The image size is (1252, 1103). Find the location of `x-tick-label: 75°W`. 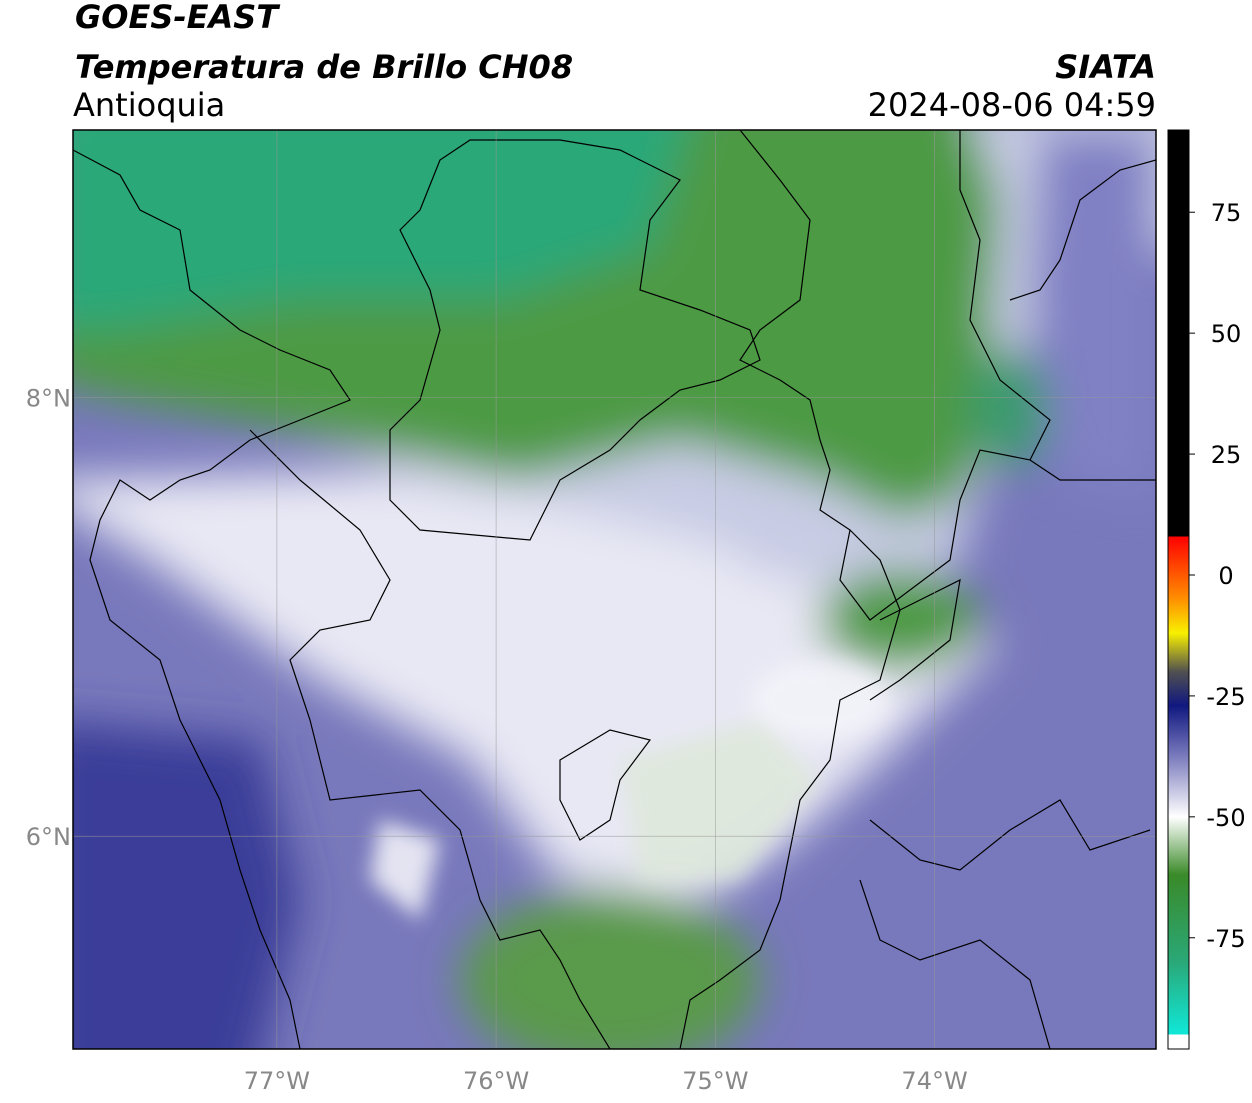

x-tick-label: 75°W is located at coordinates (715, 1081).